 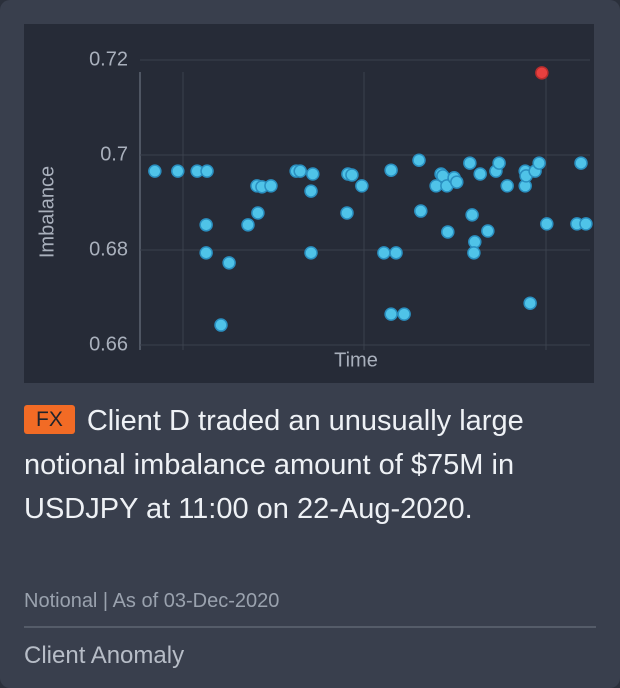 What do you see at coordinates (310, 627) in the screenshot?
I see `divider` at bounding box center [310, 627].